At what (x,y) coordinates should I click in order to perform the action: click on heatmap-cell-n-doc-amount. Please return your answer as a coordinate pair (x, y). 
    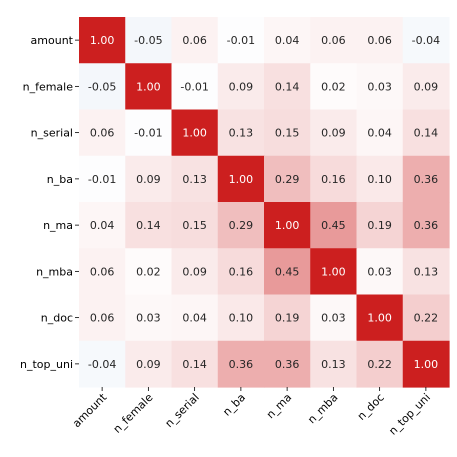
    Looking at the image, I should click on (102, 318).